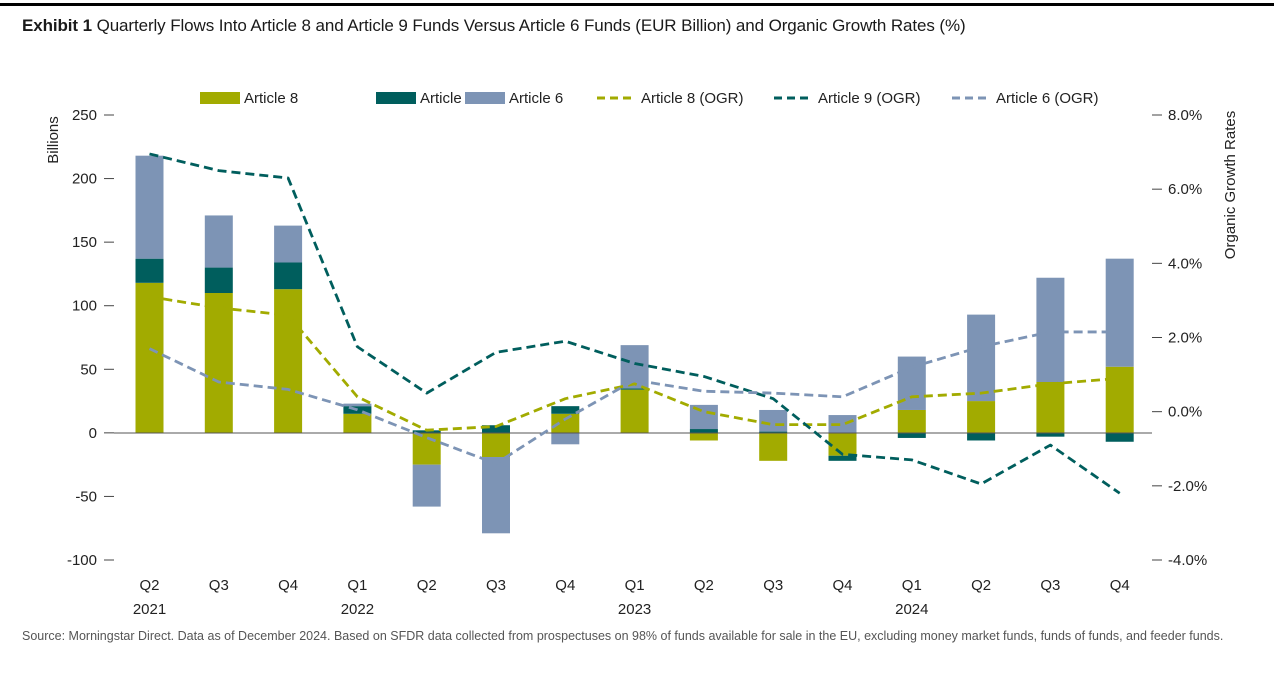 Image resolution: width=1274 pixels, height=691 pixels. What do you see at coordinates (88, 369) in the screenshot?
I see `y-tick-label: 50` at bounding box center [88, 369].